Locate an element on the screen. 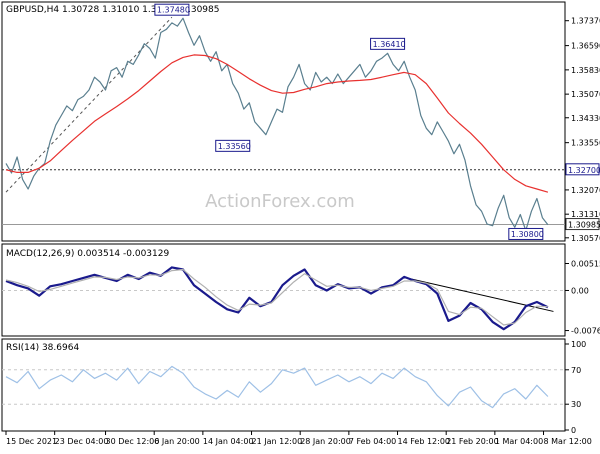 This screenshot has height=454, width=600. x-axis-tick-label: 14 Jan 04:00 is located at coordinates (228, 441).